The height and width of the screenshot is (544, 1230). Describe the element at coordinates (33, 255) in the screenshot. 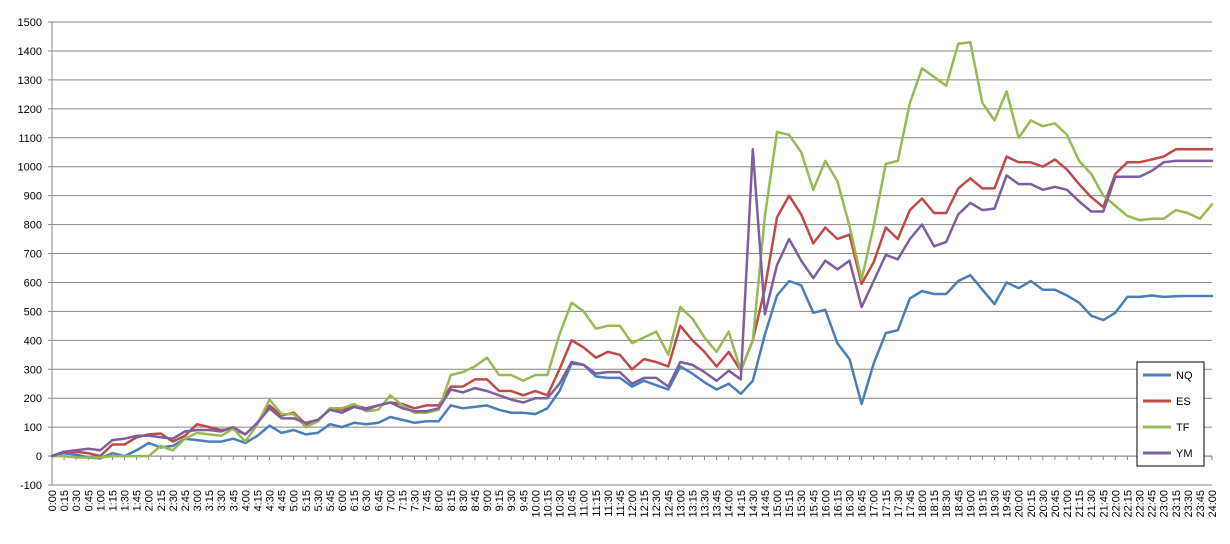

I see `y-tick-label: 700` at that location.